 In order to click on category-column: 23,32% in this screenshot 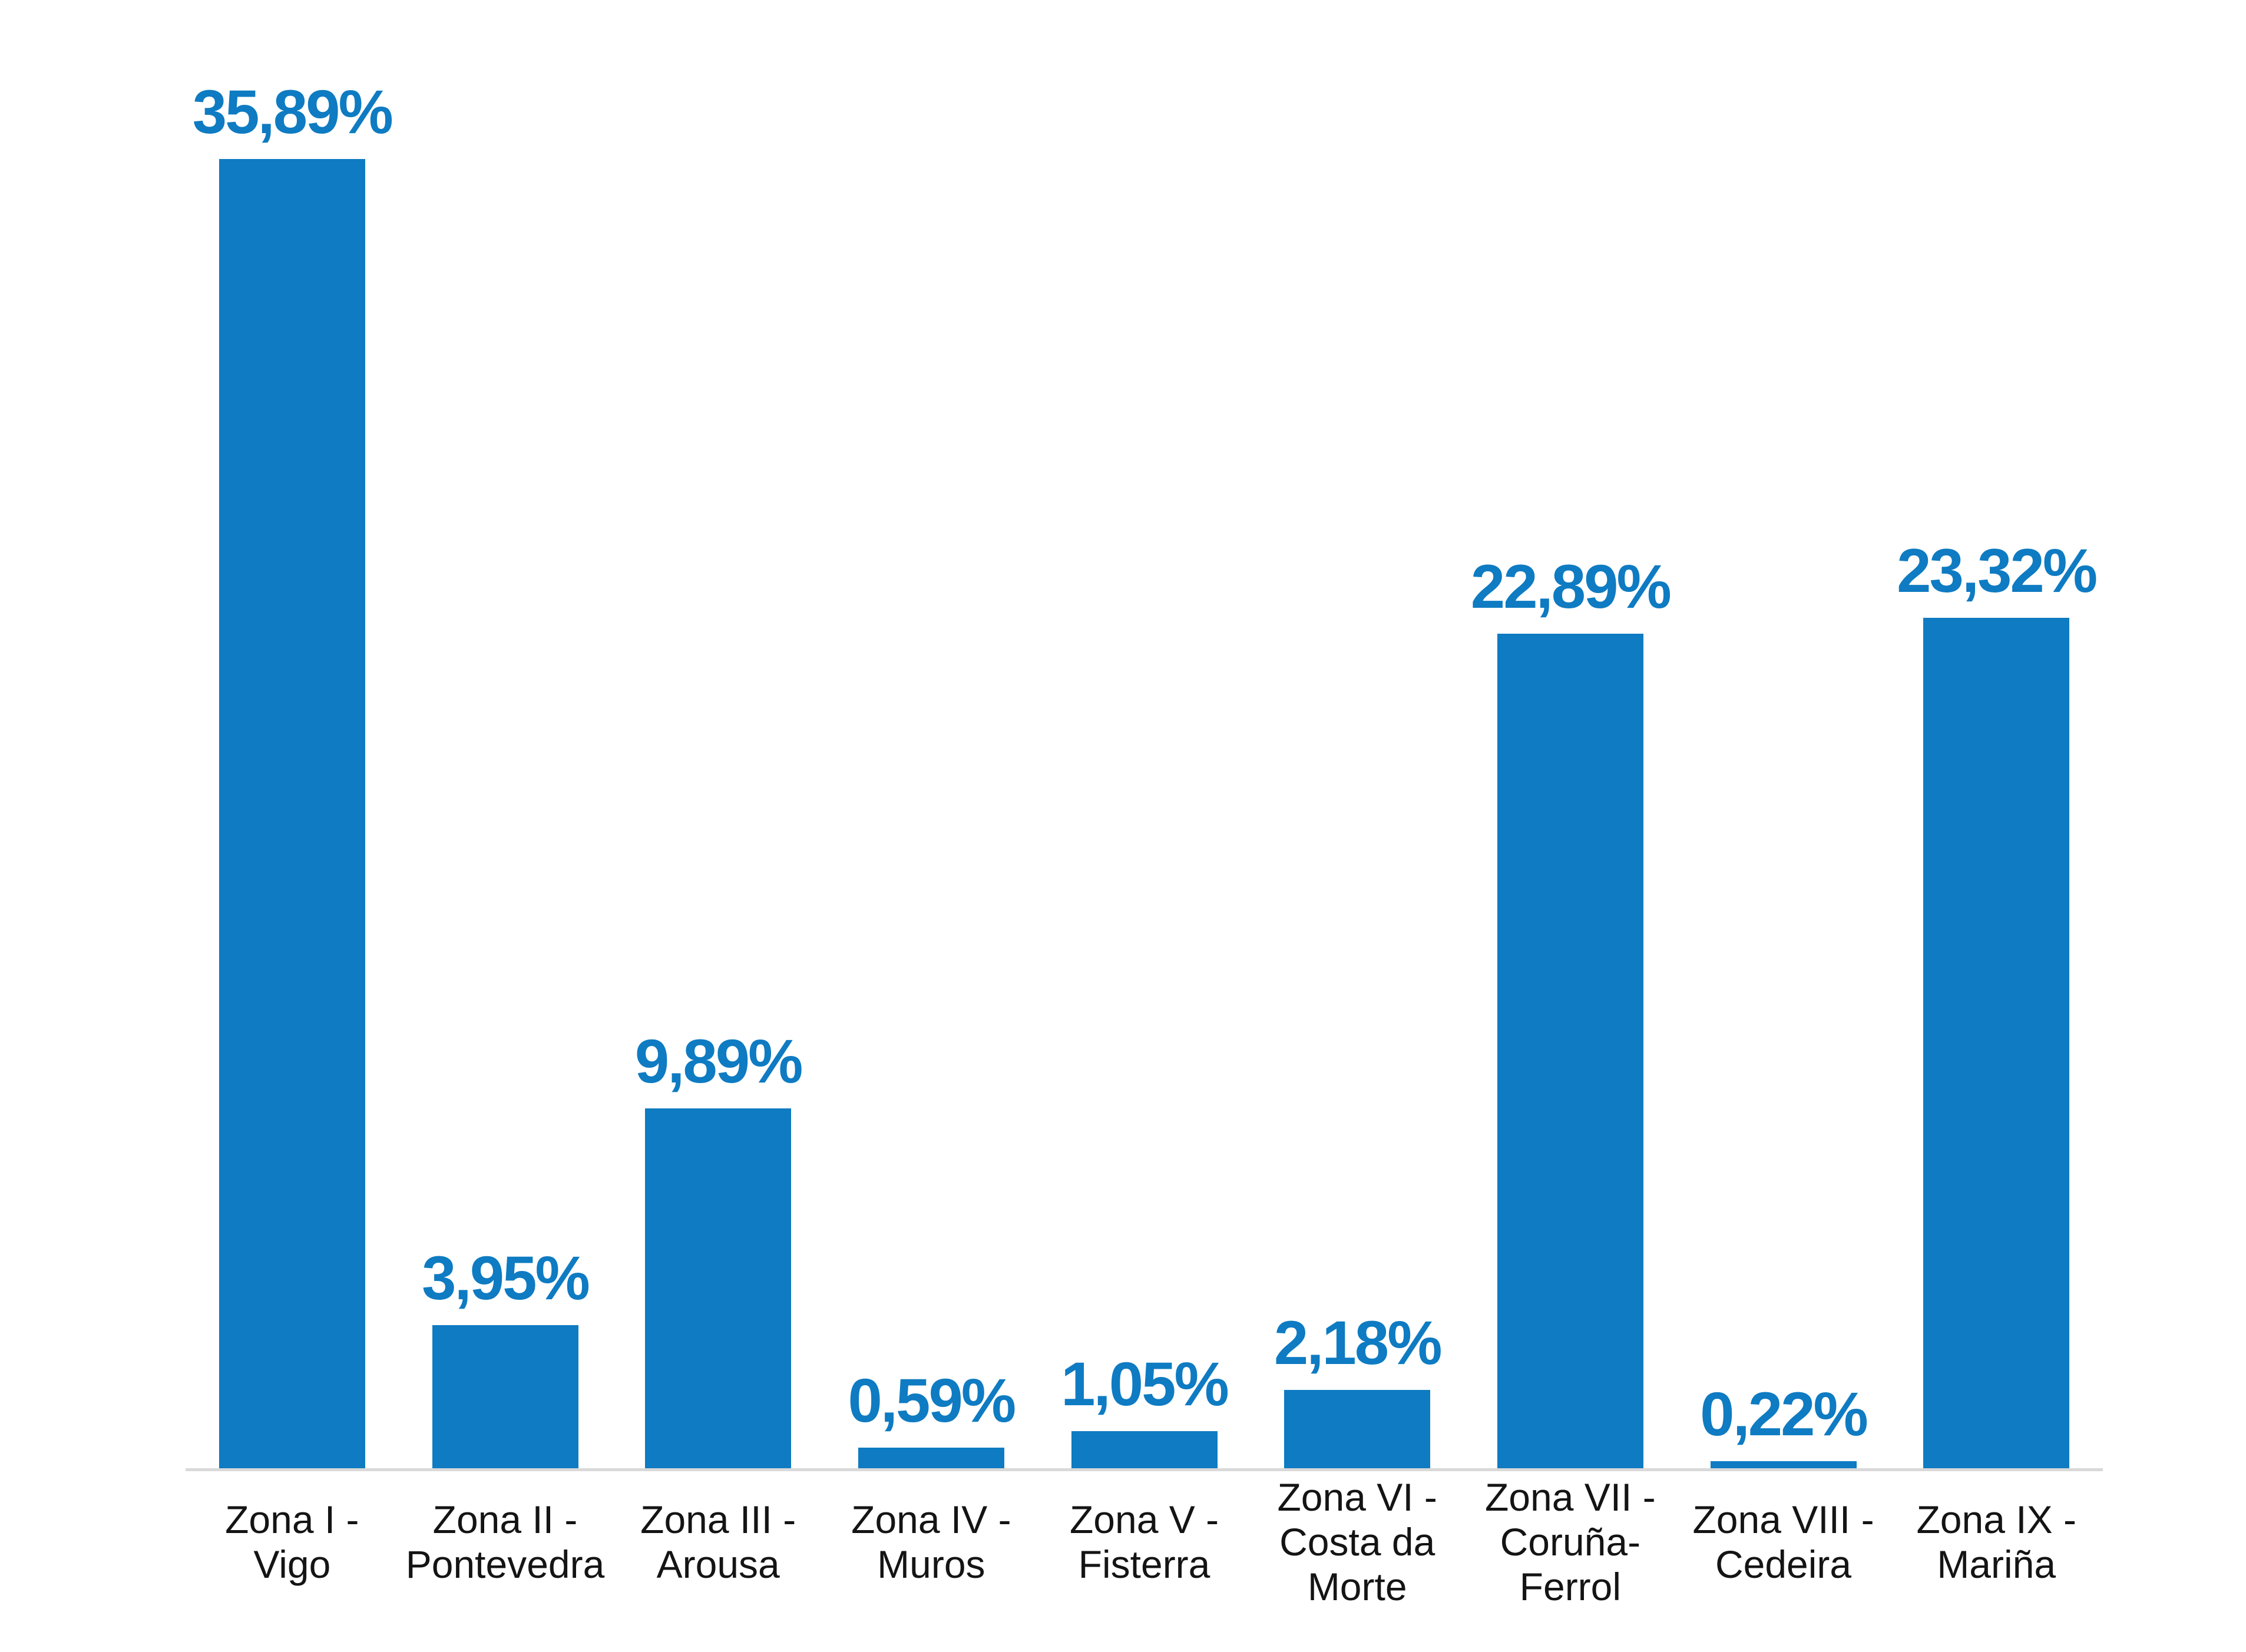, I will do `click(1996, 734)`.